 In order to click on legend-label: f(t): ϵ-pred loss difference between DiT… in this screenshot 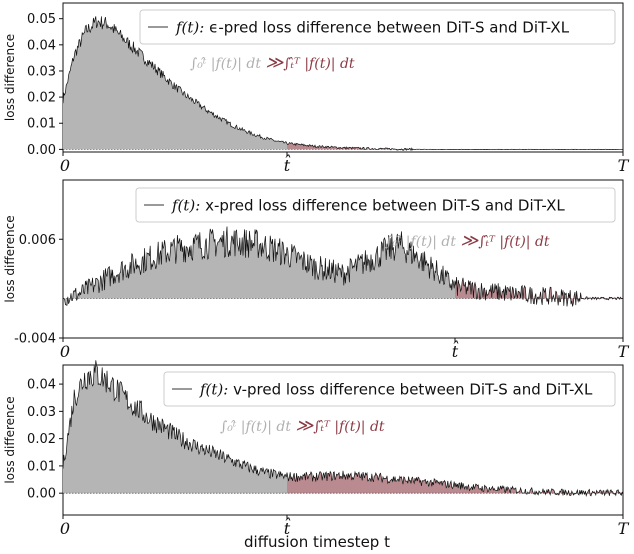, I will do `click(372, 28)`.